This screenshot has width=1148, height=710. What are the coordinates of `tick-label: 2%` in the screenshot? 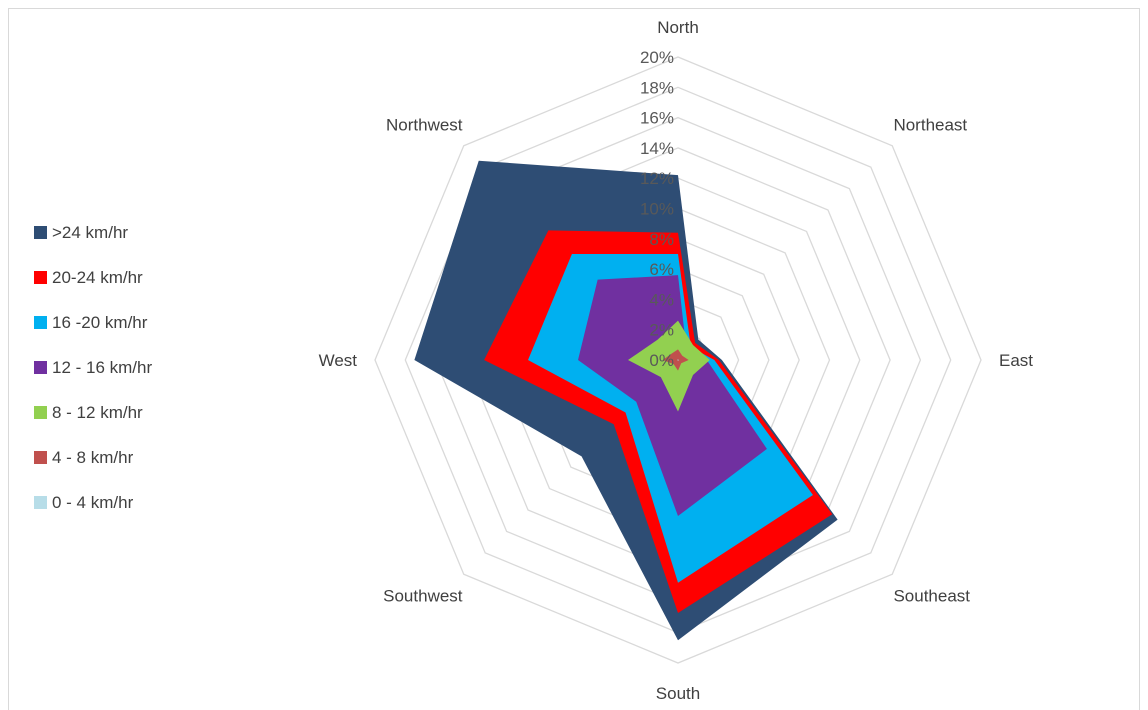 It's located at (661, 330).